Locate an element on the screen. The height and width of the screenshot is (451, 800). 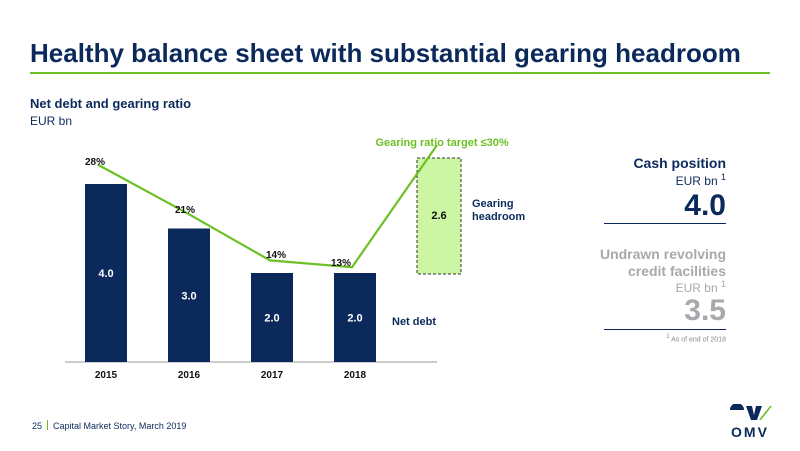
logo-text: OMV is located at coordinates (750, 432).